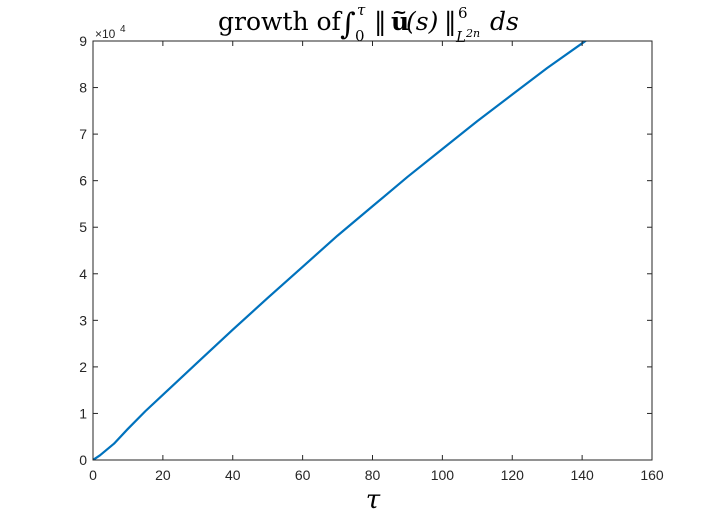 The width and height of the screenshot is (720, 520). I want to click on title-norm-space: L, so click(460, 37).